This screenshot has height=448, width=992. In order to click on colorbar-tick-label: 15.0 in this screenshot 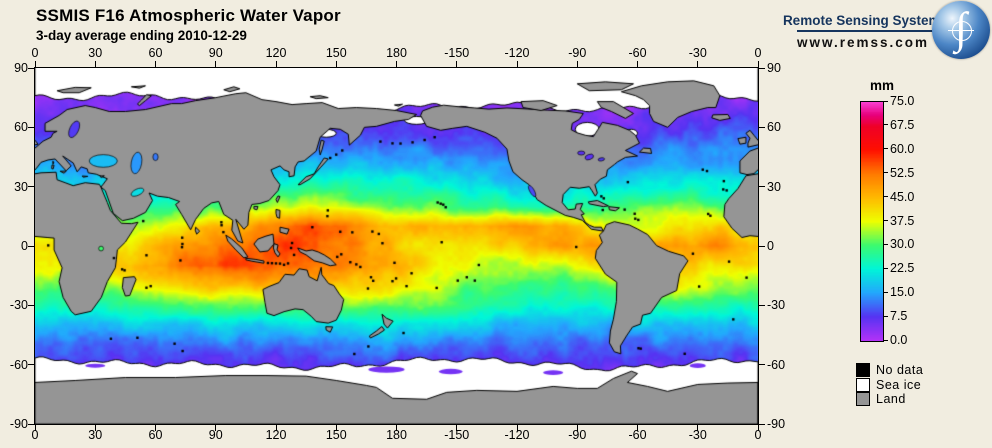, I will do `click(902, 292)`.